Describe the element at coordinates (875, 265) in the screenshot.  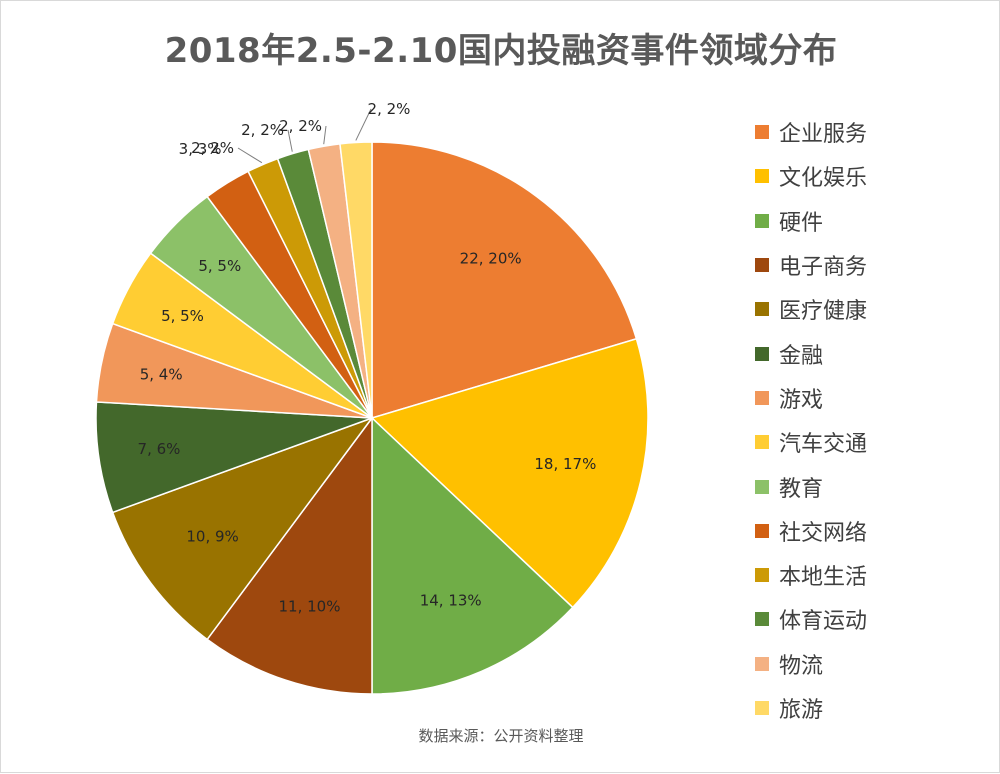
I see `legend-item-4: 电子商务` at that location.